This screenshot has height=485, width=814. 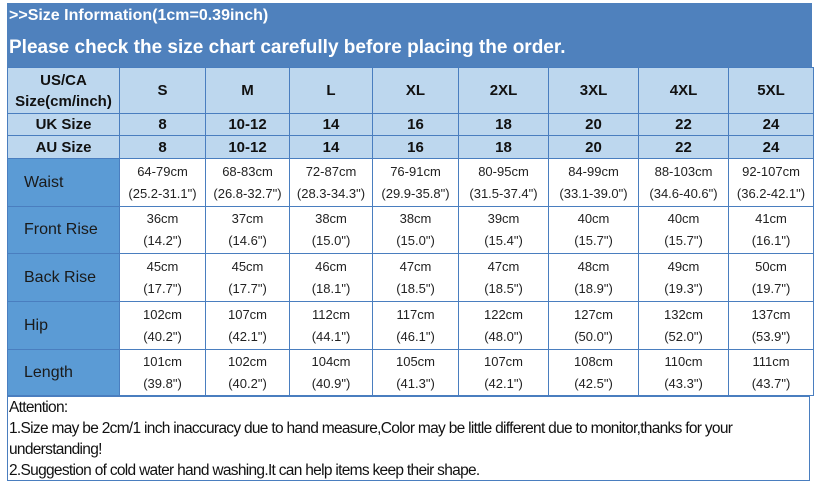 I want to click on cm-value: 132cm, so click(x=683, y=314).